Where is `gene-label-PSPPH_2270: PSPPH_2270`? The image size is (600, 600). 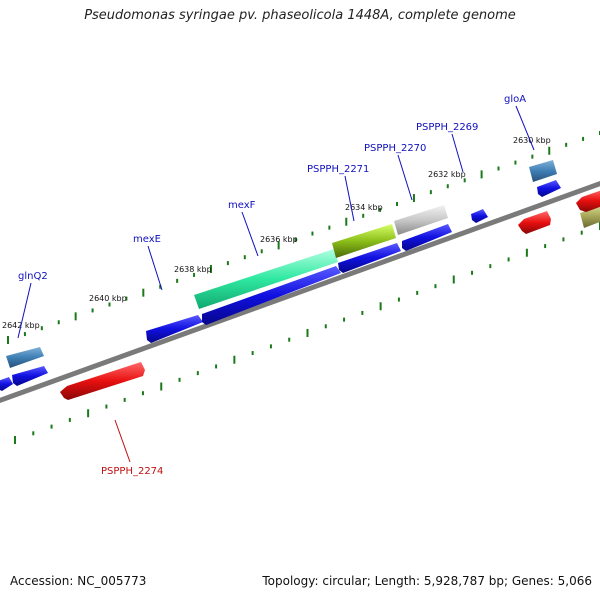
gene-label-PSPPH_2270: PSPPH_2270 is located at coordinates (395, 148).